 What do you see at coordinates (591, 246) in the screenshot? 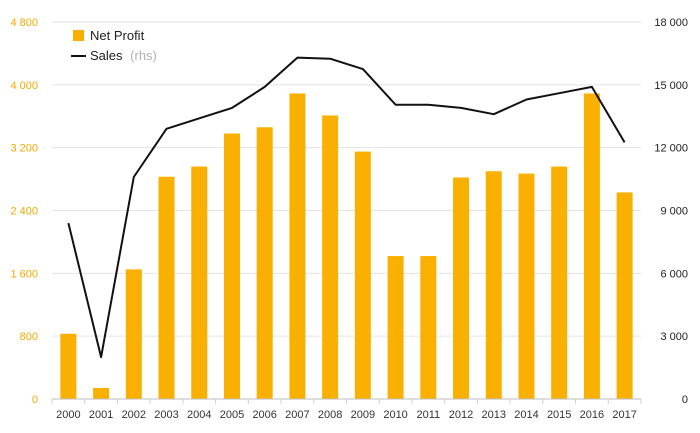
I see `bar-net-profit-2016` at bounding box center [591, 246].